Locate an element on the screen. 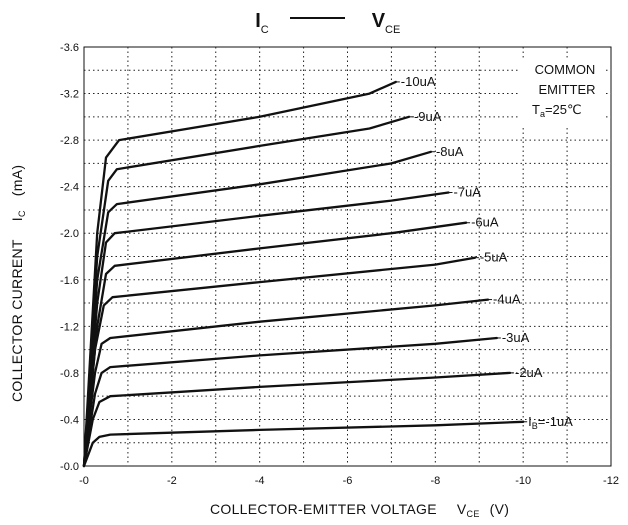 Image resolution: width=628 pixels, height=525 pixels. annotation-line2: EMITTER is located at coordinates (566, 89).